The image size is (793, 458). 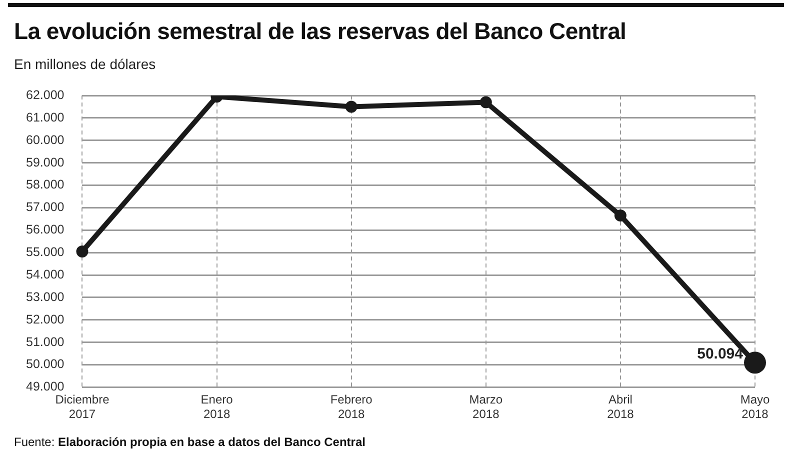 I want to click on x-tick-label: Diciembre 2017, so click(x=82, y=407).